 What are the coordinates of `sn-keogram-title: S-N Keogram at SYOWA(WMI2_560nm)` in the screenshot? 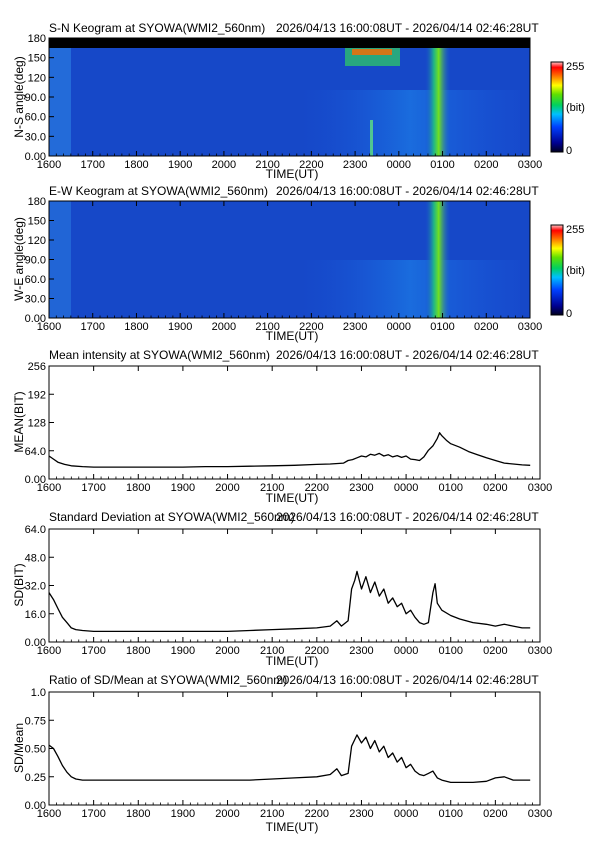 It's located at (157, 28).